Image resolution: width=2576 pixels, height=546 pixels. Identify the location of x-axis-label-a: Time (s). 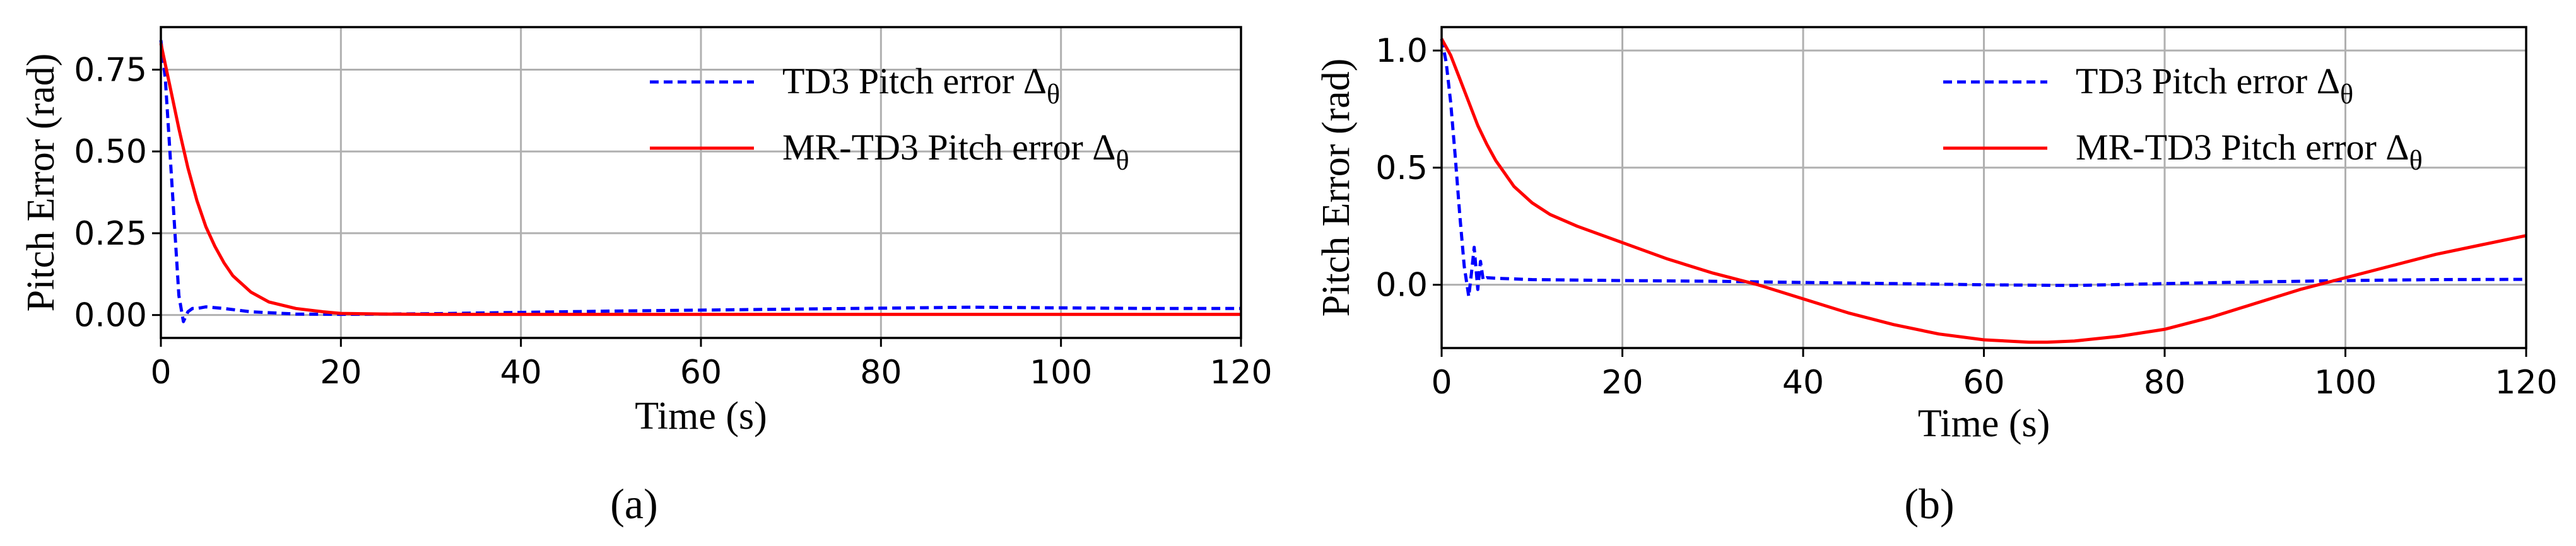
(701, 416).